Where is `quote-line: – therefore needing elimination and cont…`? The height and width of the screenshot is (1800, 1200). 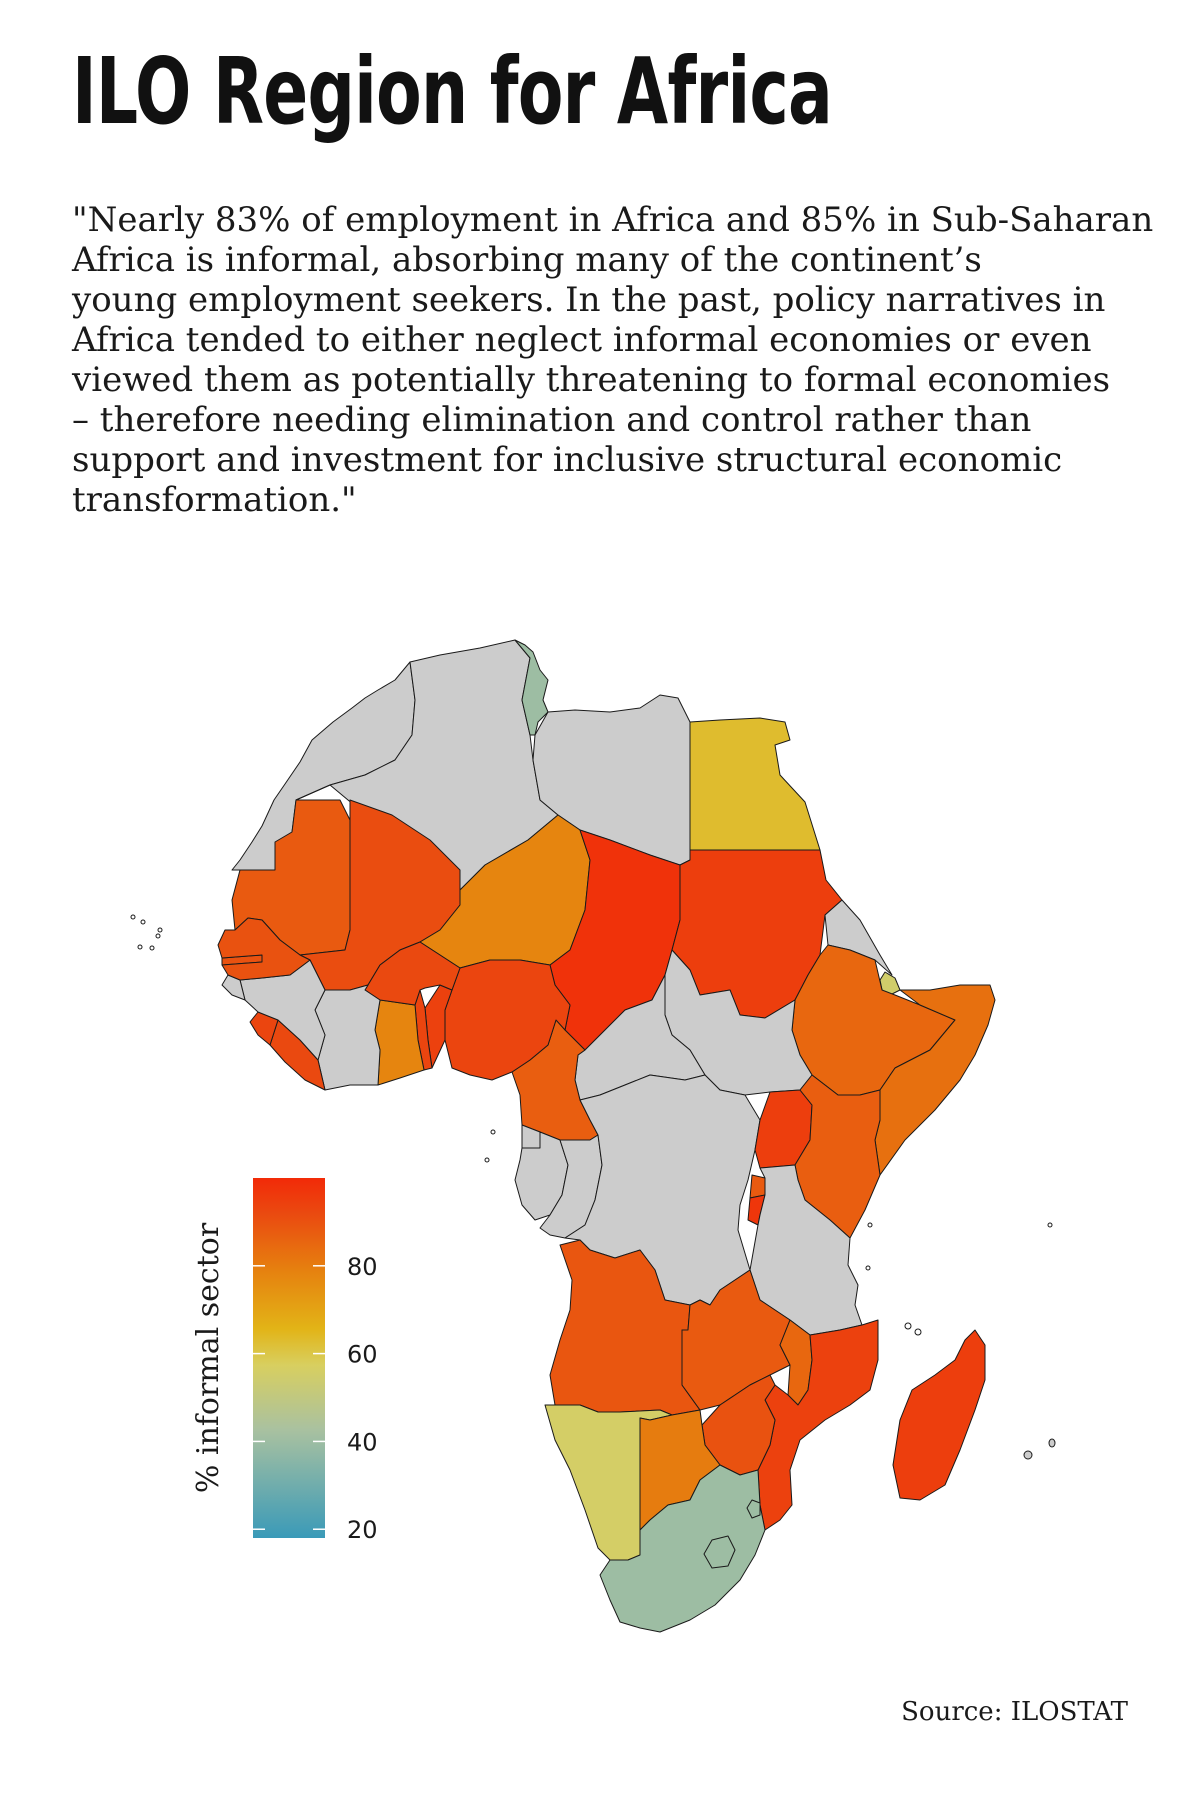
quote-line: – therefore needing elimination and cont… is located at coordinates (552, 420).